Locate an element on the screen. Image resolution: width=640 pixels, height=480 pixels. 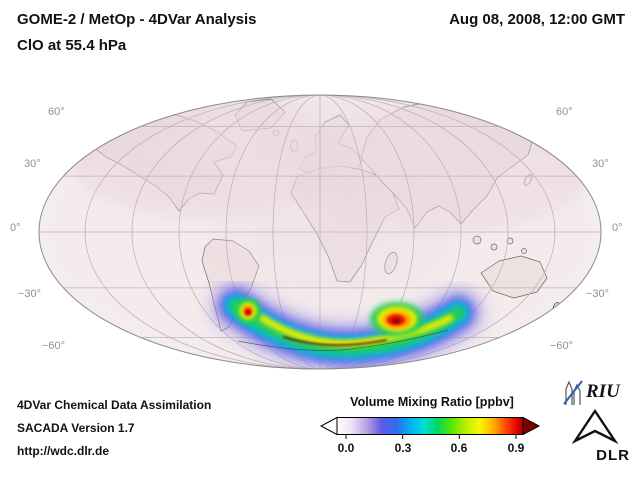
footer-line-url: http://wdc.dlr.de is located at coordinates (63, 451).